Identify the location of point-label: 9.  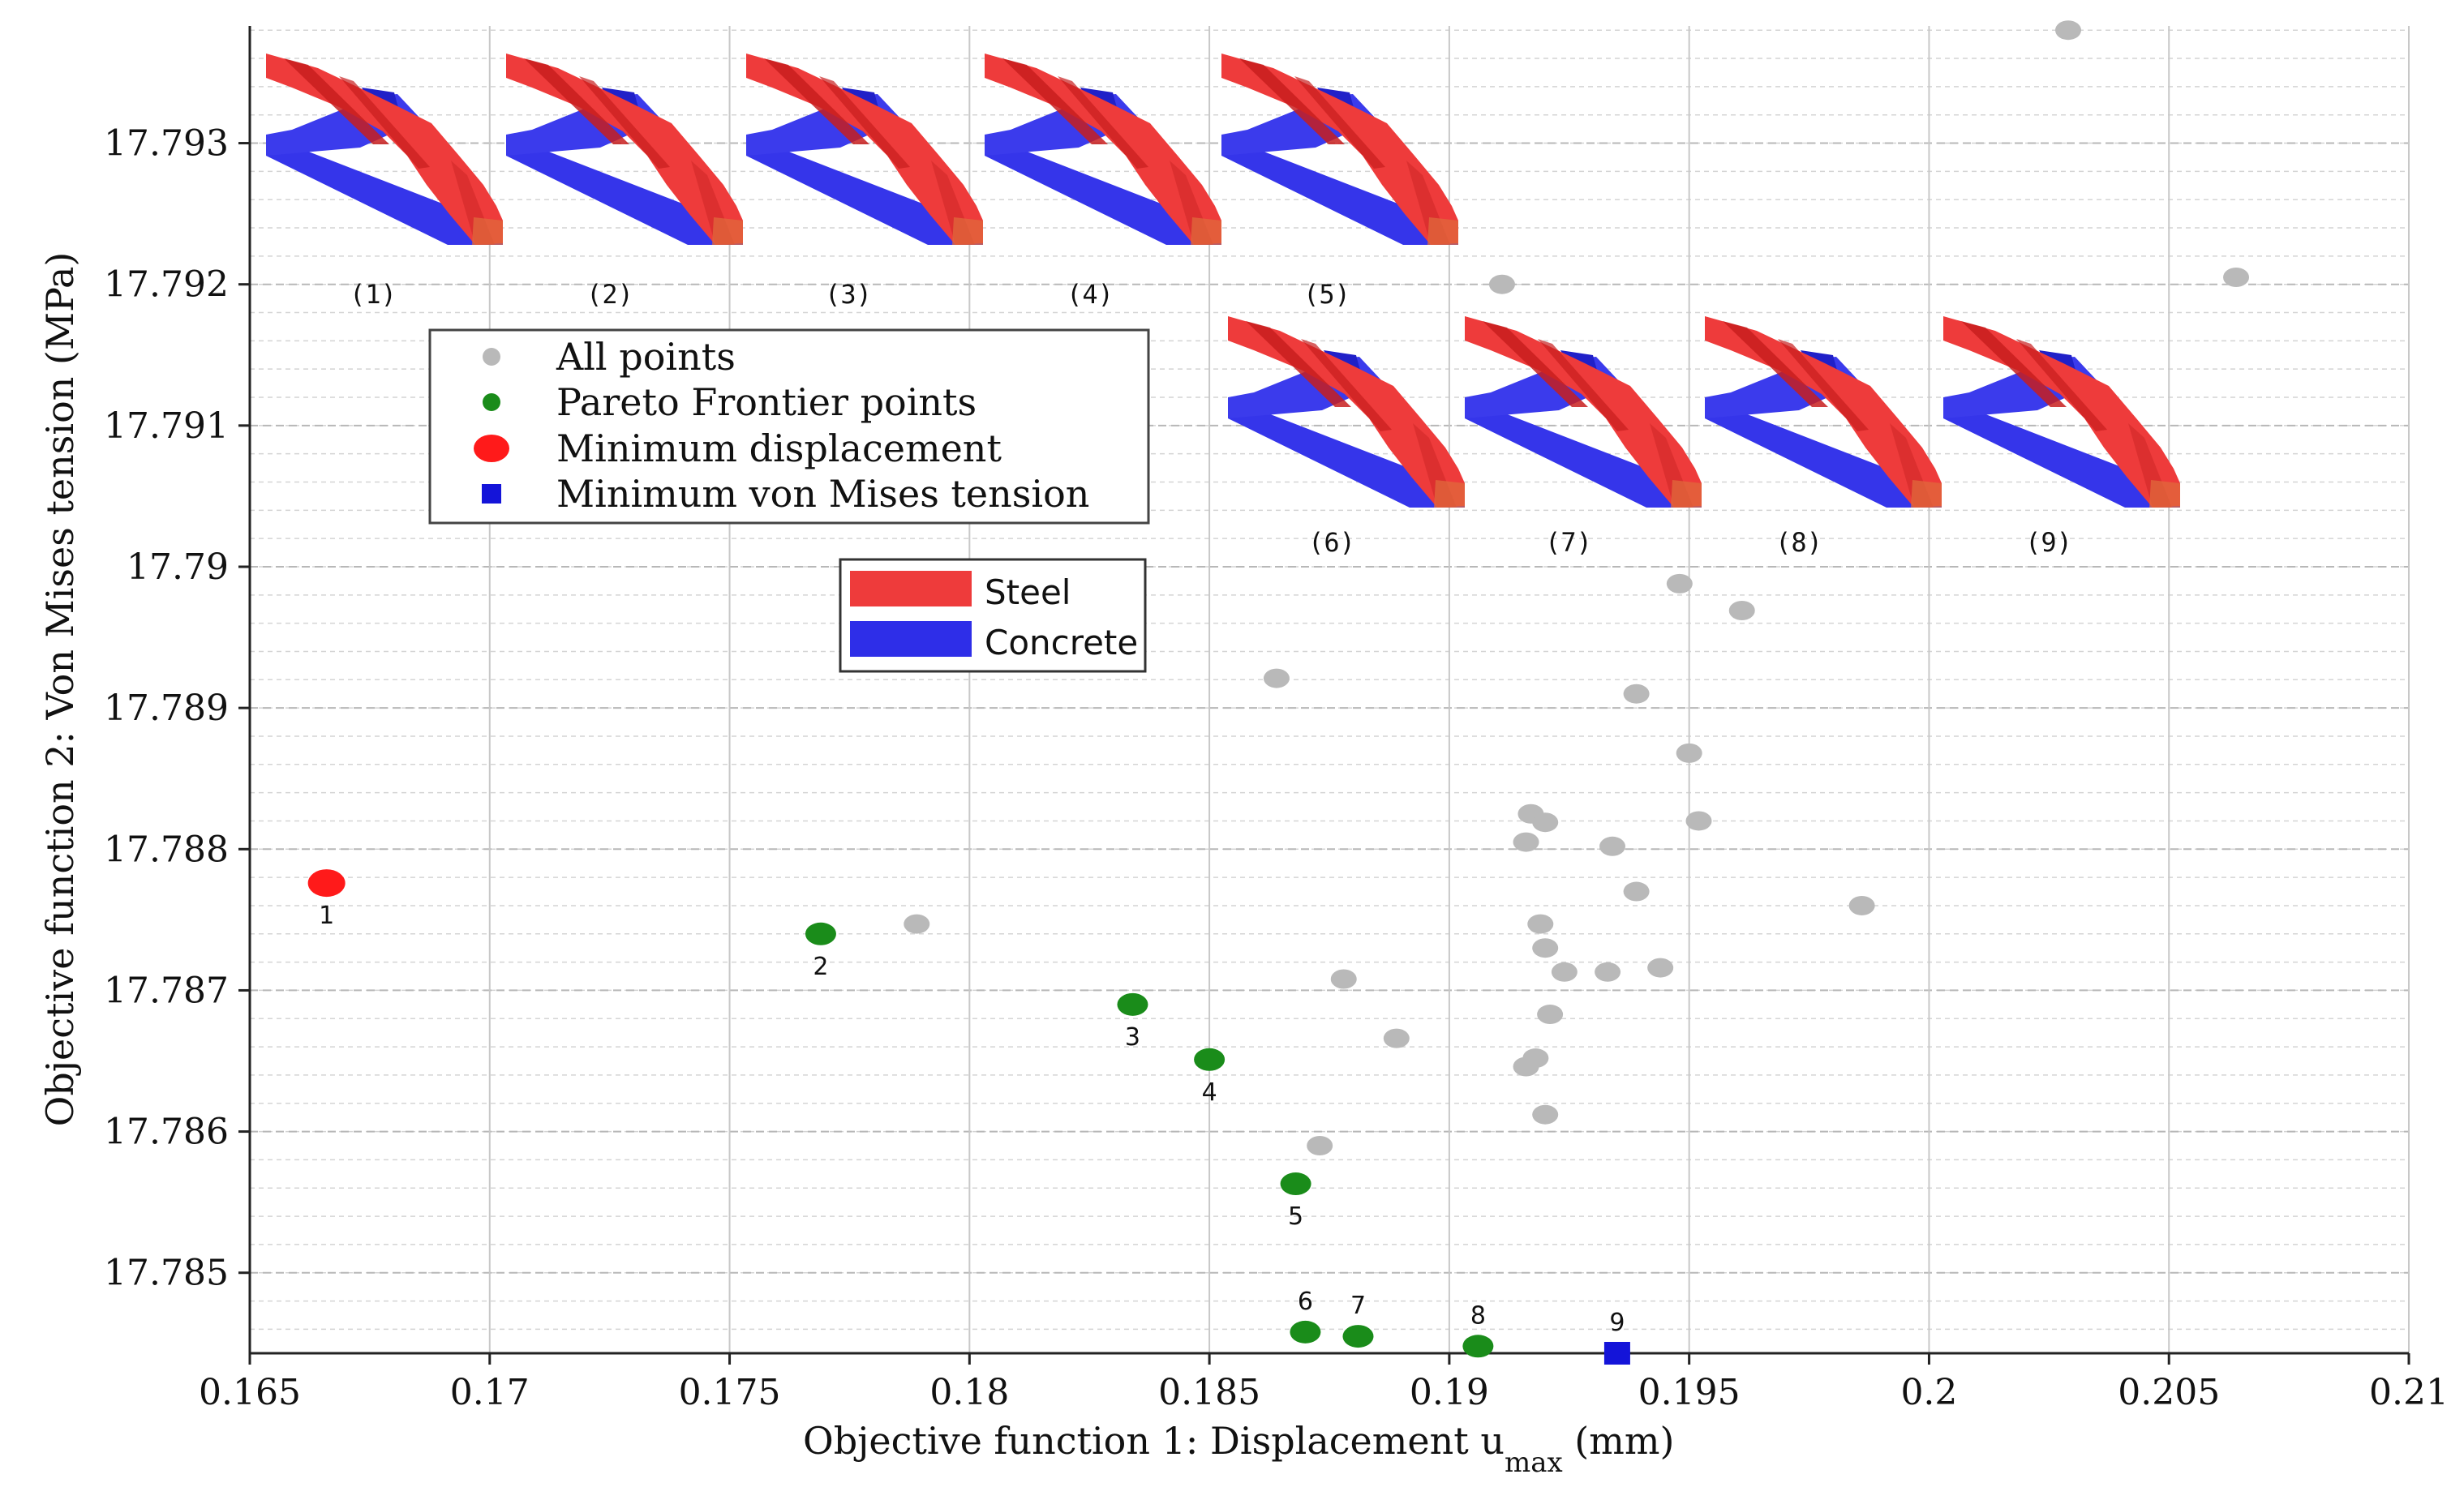
(1617, 1323).